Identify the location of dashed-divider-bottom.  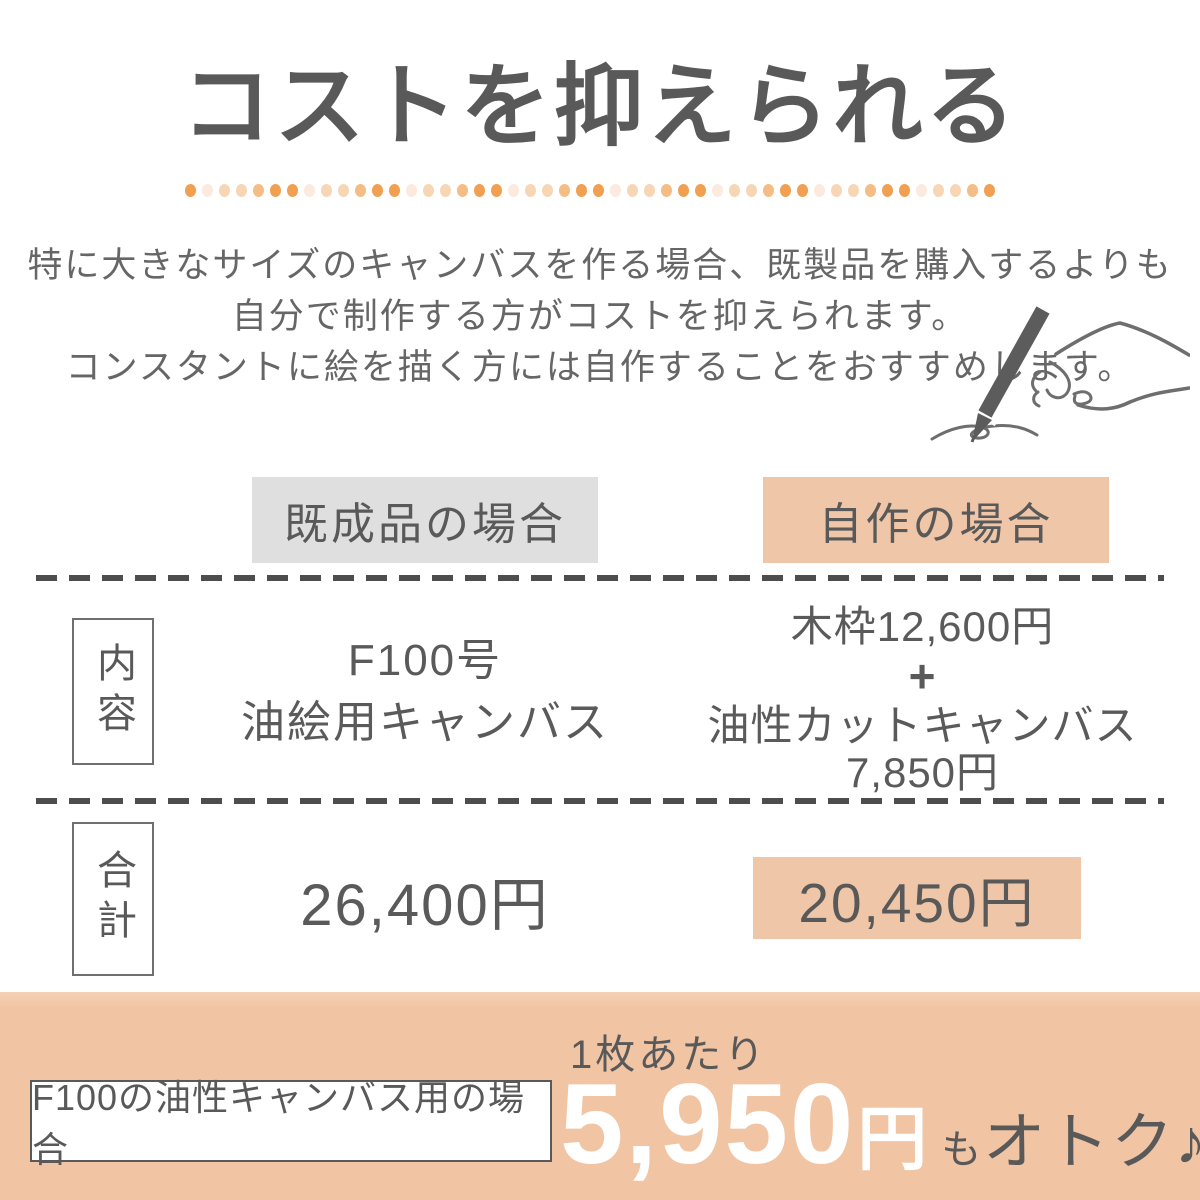
(600, 801).